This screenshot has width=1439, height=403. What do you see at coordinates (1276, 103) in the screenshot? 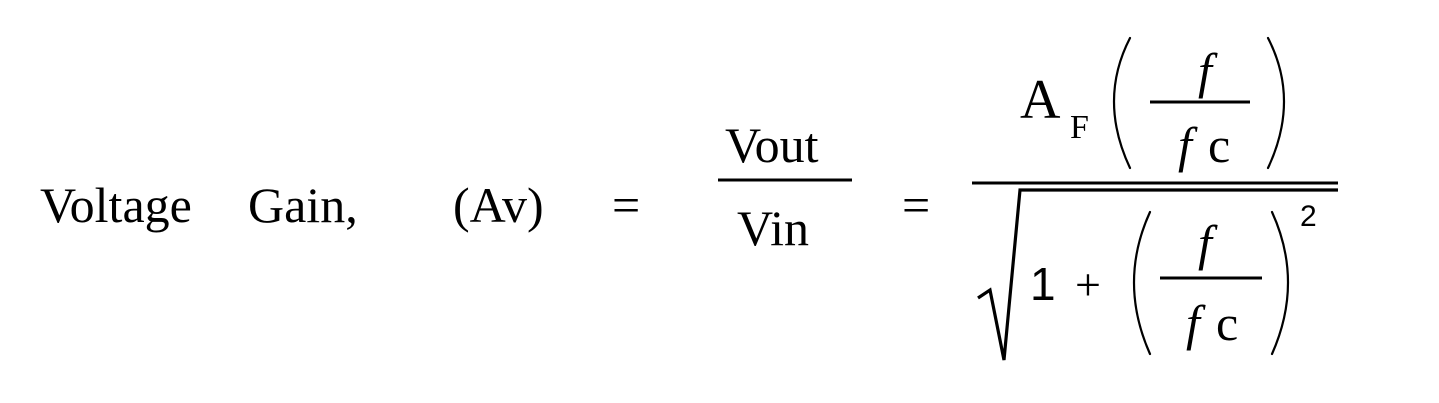
I see `numerator-right-paren` at bounding box center [1276, 103].